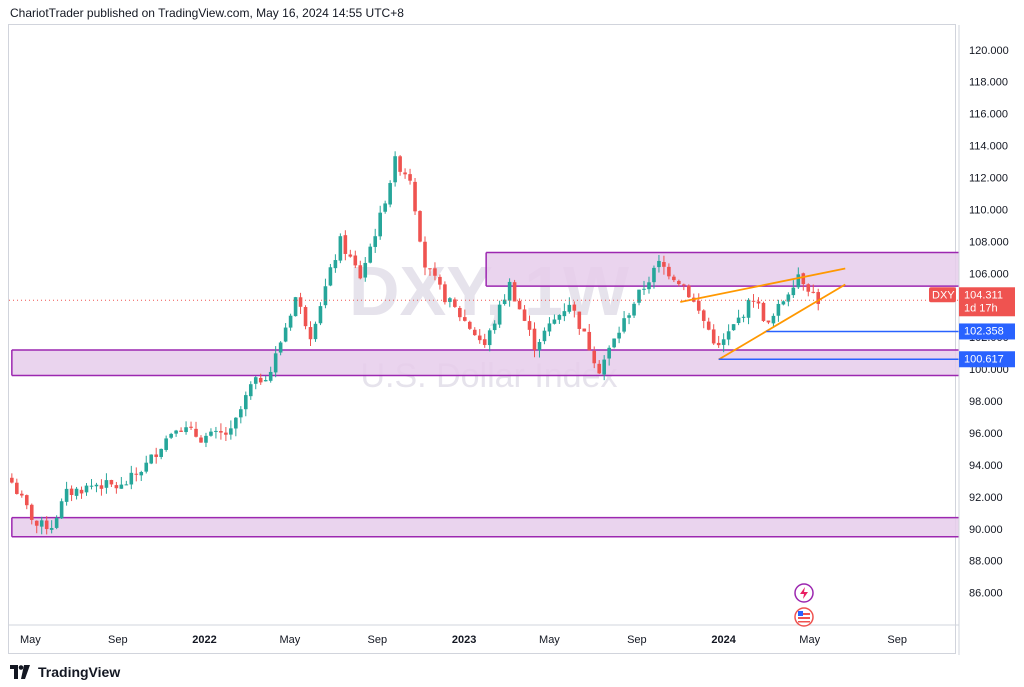 The image size is (1024, 687). Describe the element at coordinates (804, 593) in the screenshot. I see `lightning-icon` at that location.